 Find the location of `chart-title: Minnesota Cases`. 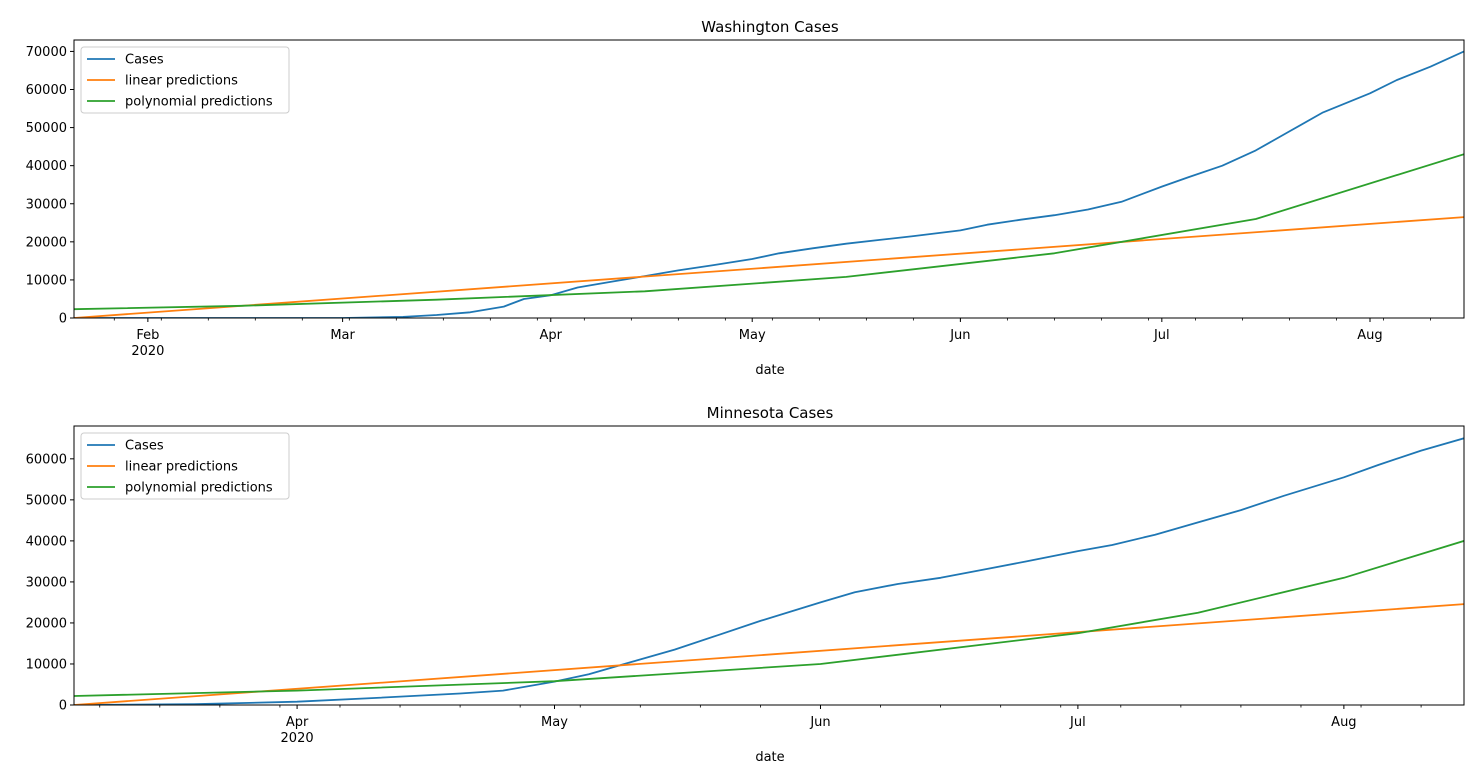

chart-title: Minnesota Cases is located at coordinates (770, 413).